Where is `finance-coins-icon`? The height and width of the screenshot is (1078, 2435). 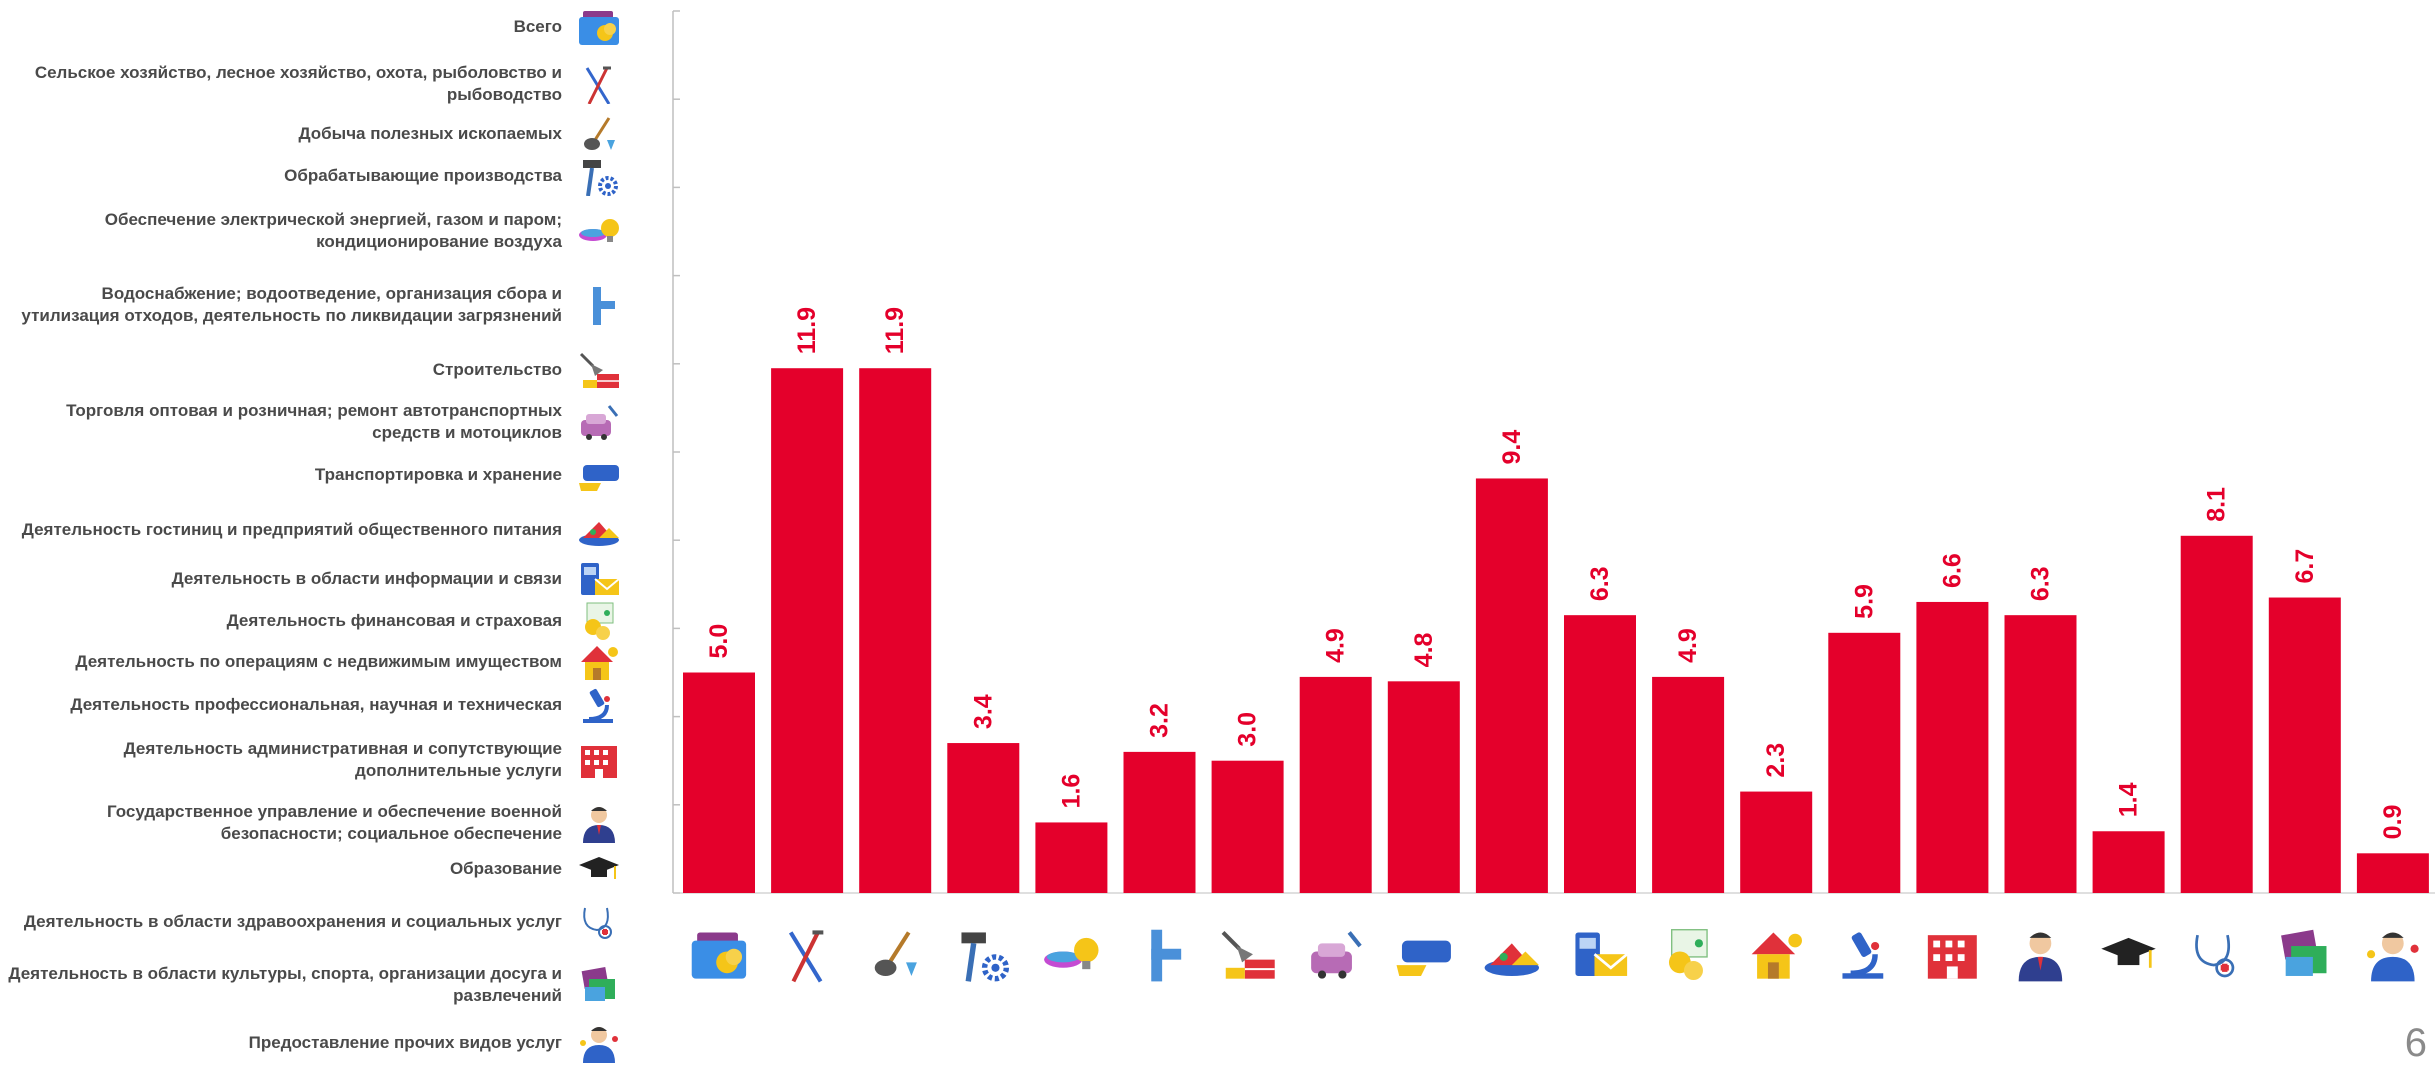
finance-coins-icon is located at coordinates (1688, 955).